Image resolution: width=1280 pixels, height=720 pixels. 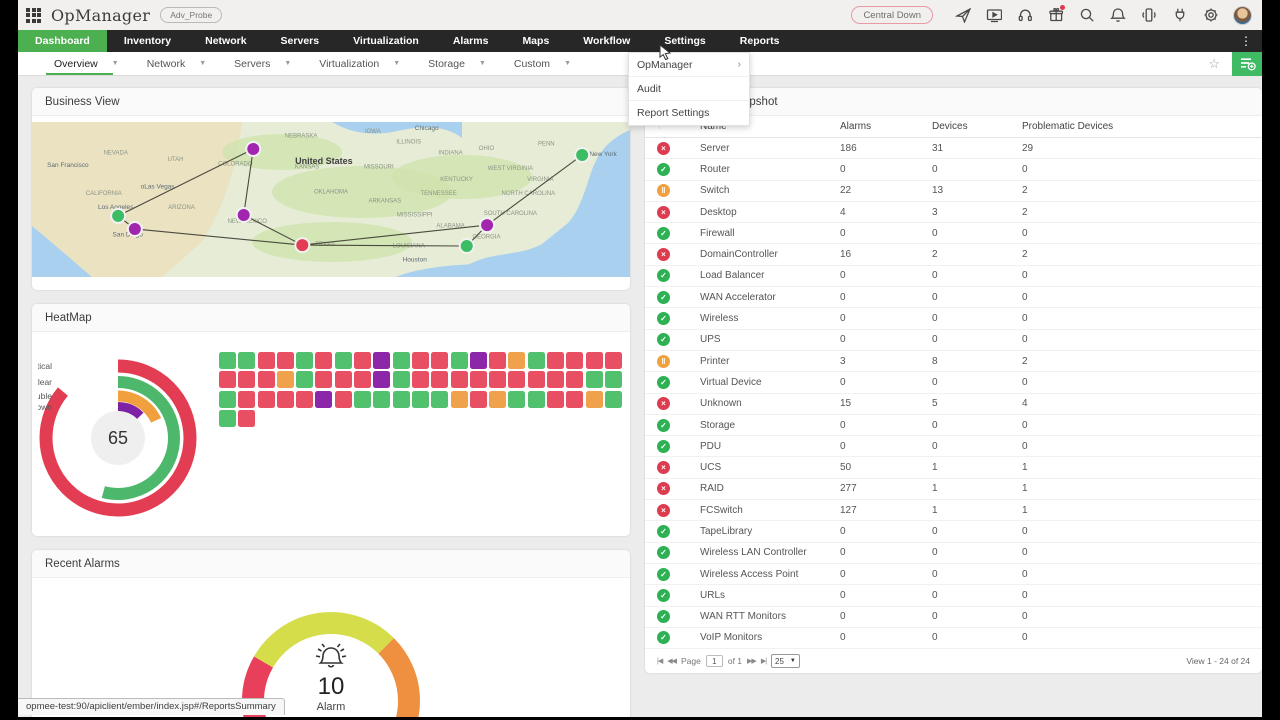 What do you see at coordinates (749, 574) in the screenshot?
I see `device-category-name: Wireless Access Point` at bounding box center [749, 574].